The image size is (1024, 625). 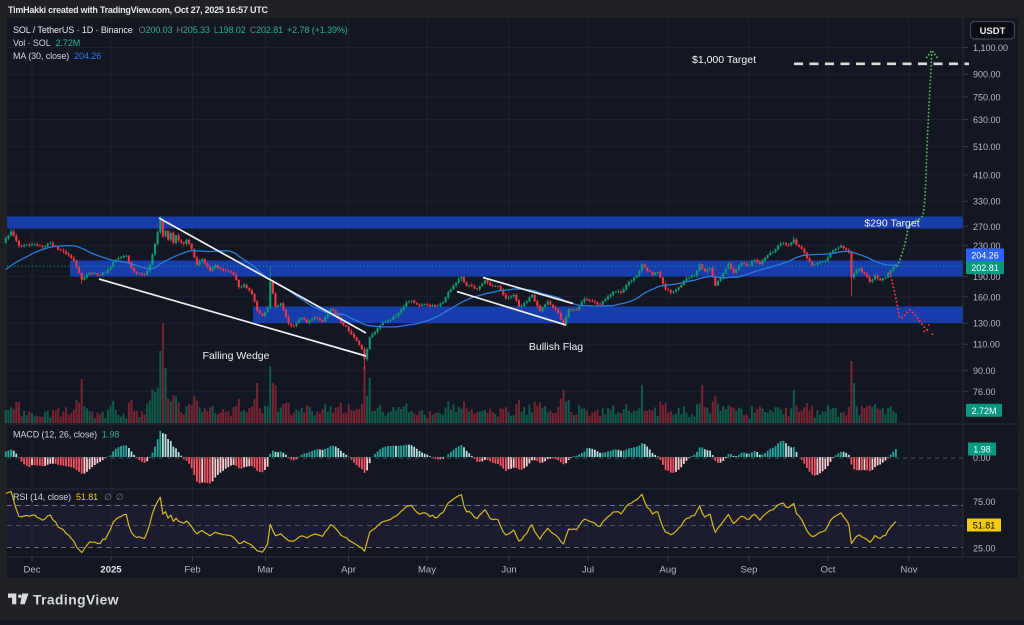 What do you see at coordinates (984, 392) in the screenshot?
I see `svg-text: 76.00` at bounding box center [984, 392].